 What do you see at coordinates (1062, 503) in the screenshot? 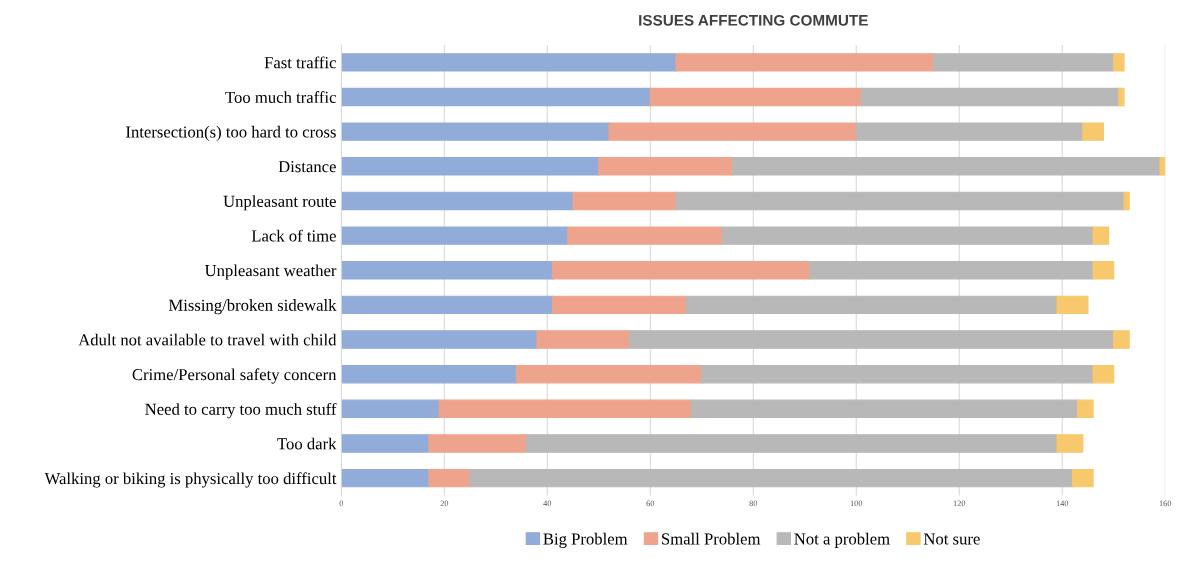
I see `x-tick-label: 140` at bounding box center [1062, 503].